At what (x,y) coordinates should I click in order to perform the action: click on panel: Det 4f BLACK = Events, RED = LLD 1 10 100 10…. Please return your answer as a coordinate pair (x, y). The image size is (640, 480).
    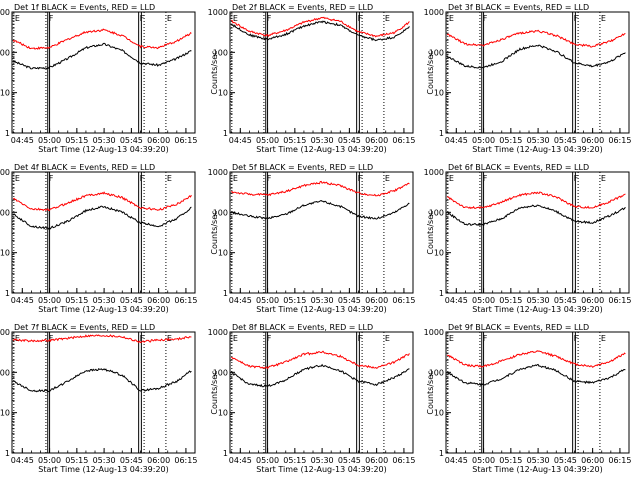
    Looking at the image, I should click on (98, 238).